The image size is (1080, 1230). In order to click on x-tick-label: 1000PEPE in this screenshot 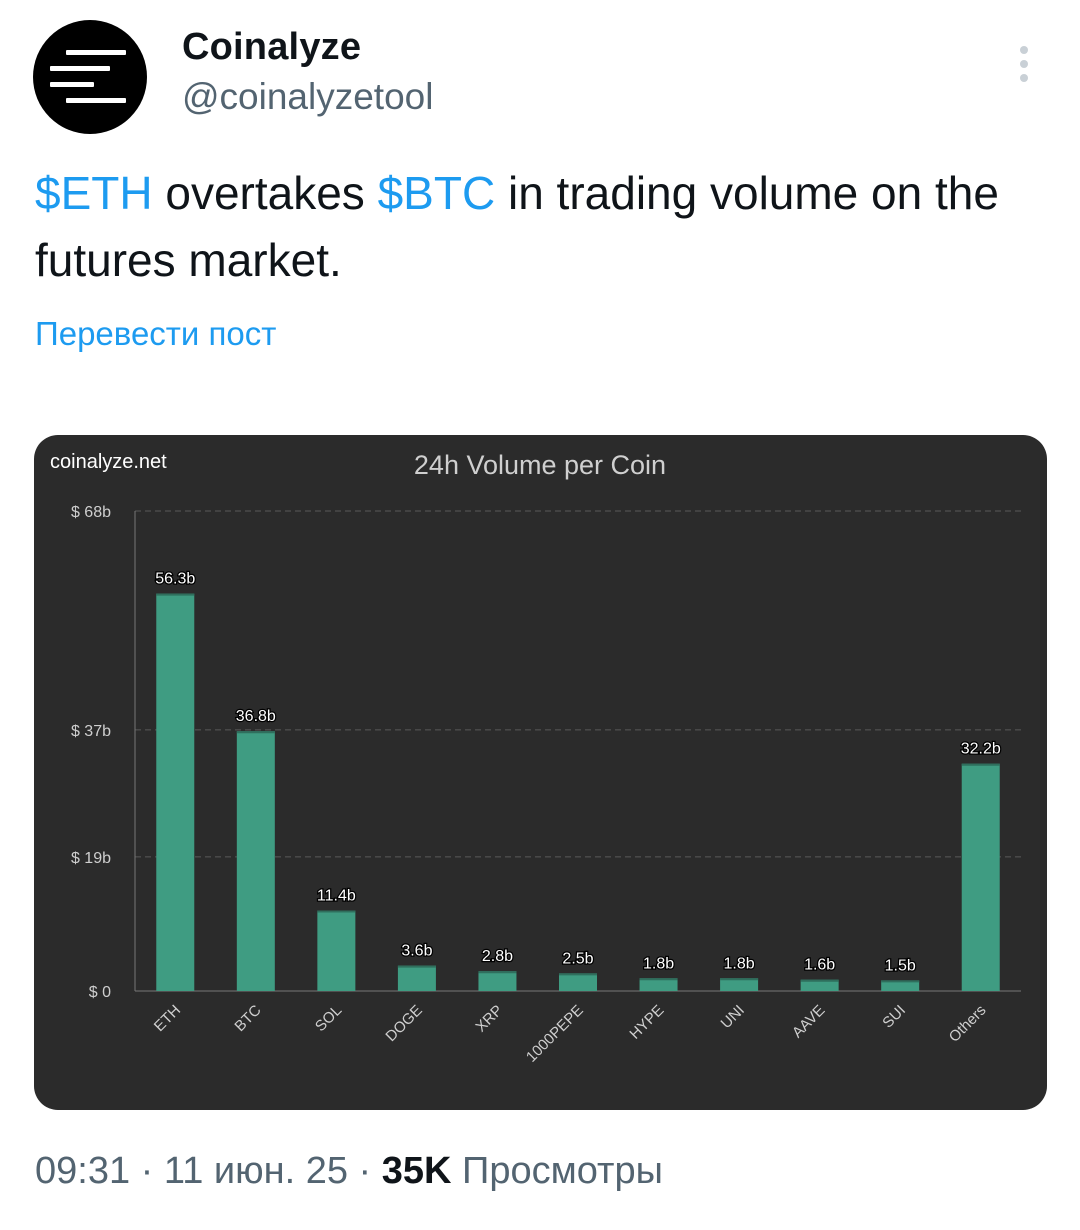, I will do `click(555, 1034)`.